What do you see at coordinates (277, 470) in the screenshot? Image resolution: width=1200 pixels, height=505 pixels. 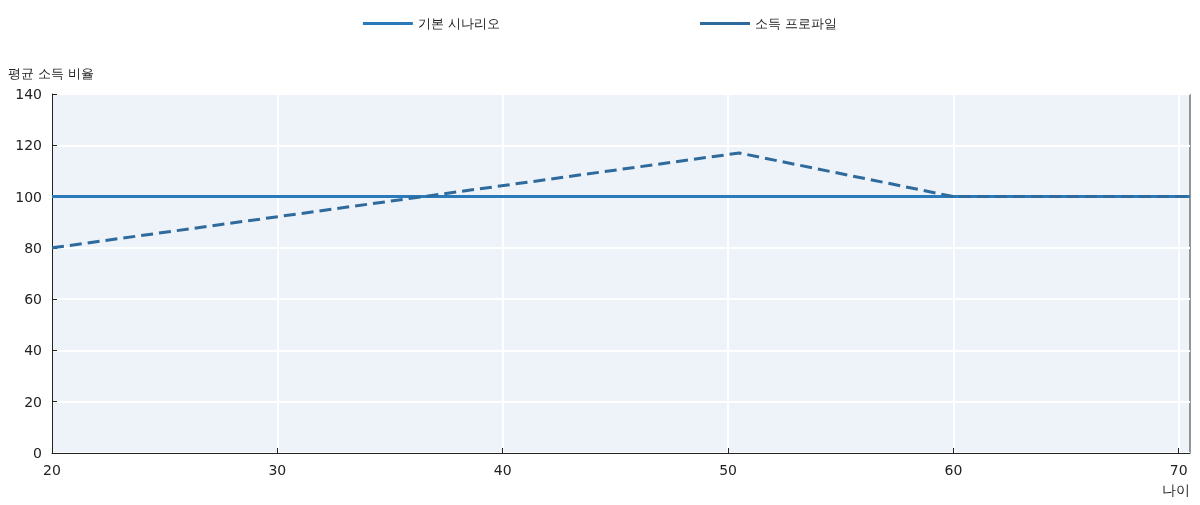 I see `x-tick-label: 30` at bounding box center [277, 470].